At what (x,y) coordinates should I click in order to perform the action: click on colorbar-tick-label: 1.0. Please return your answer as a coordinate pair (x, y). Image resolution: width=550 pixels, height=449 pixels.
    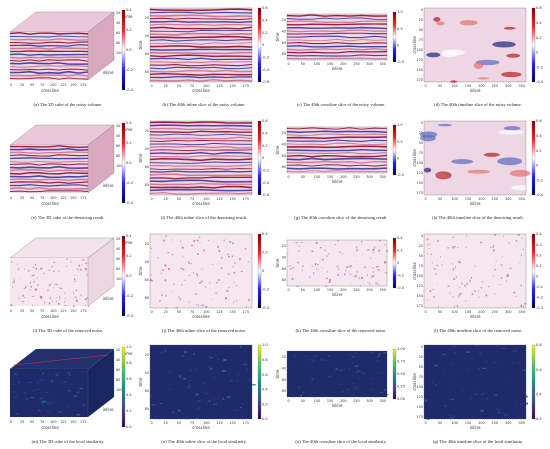
    Looking at the image, I should click on (129, 347).